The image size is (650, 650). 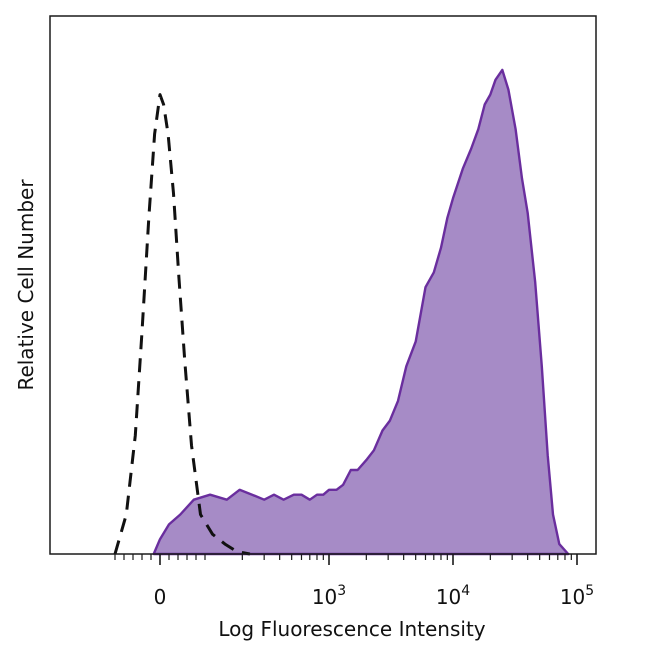 I want to click on x-tick-label: 10³, so click(x=329, y=596).